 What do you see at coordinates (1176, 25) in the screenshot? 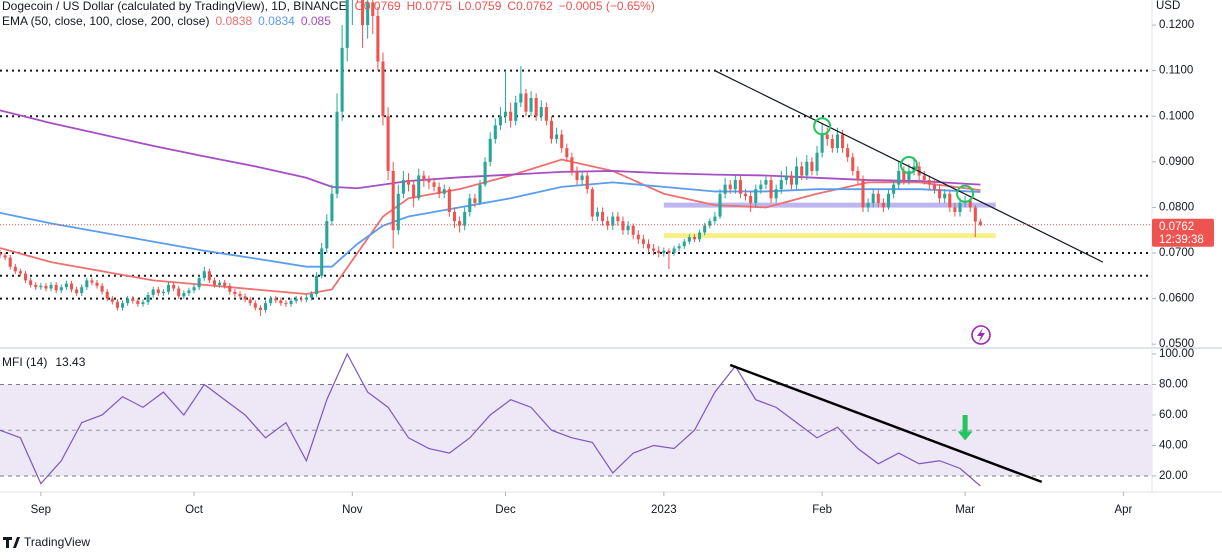
I see `y-tick-label: 0.1200` at bounding box center [1176, 25].